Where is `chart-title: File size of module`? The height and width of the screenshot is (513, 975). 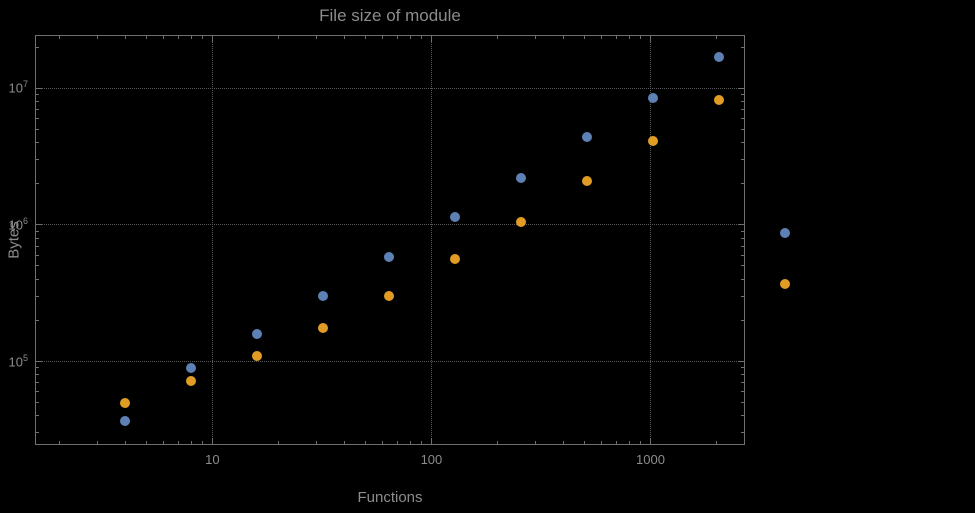 chart-title: File size of module is located at coordinates (390, 15).